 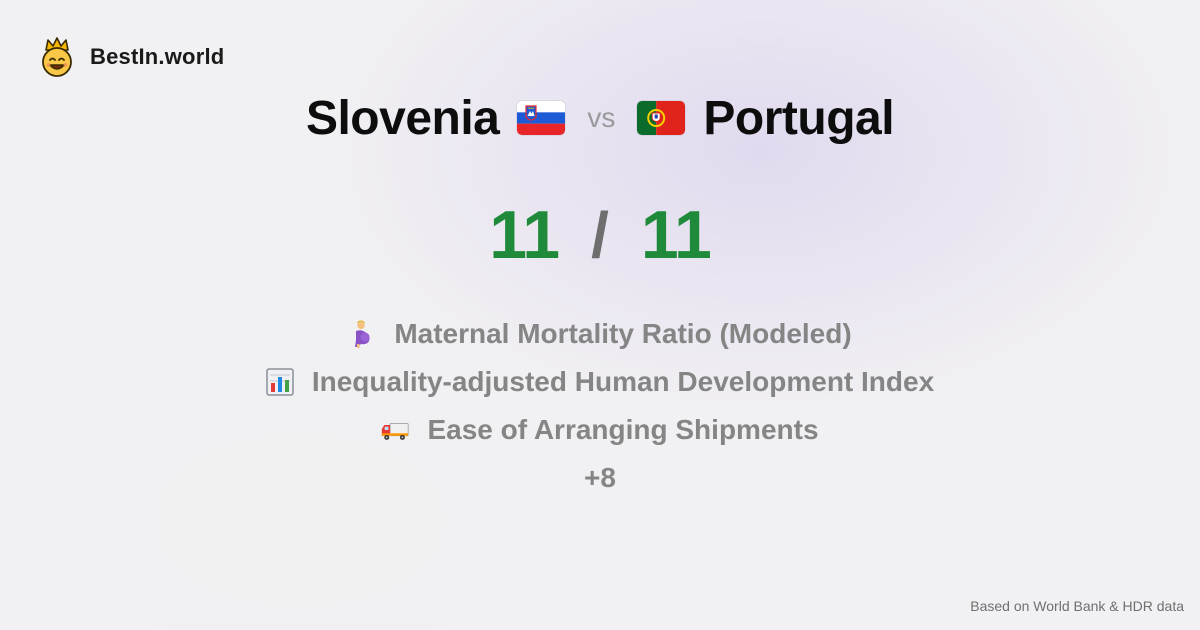 I want to click on brand-name: BestIn.world, so click(x=157, y=56).